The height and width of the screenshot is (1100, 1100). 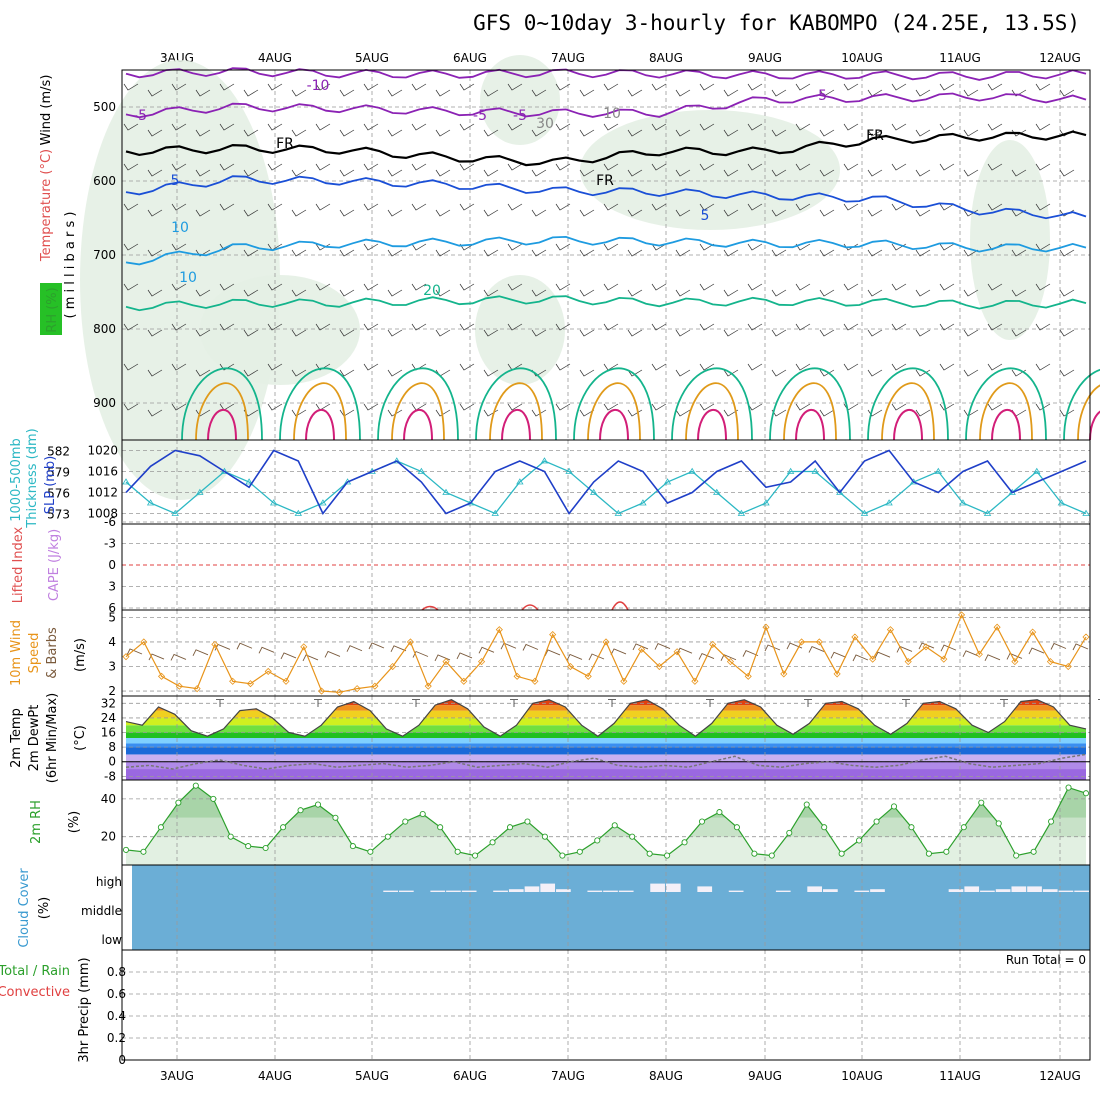 I want to click on temperature-axis-title: Temperature (°C), so click(x=46, y=205).